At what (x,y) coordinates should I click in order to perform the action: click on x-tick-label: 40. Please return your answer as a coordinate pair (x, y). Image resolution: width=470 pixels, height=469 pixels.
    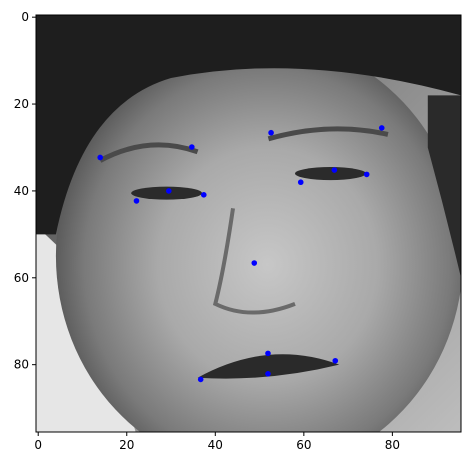
    Looking at the image, I should click on (215, 445).